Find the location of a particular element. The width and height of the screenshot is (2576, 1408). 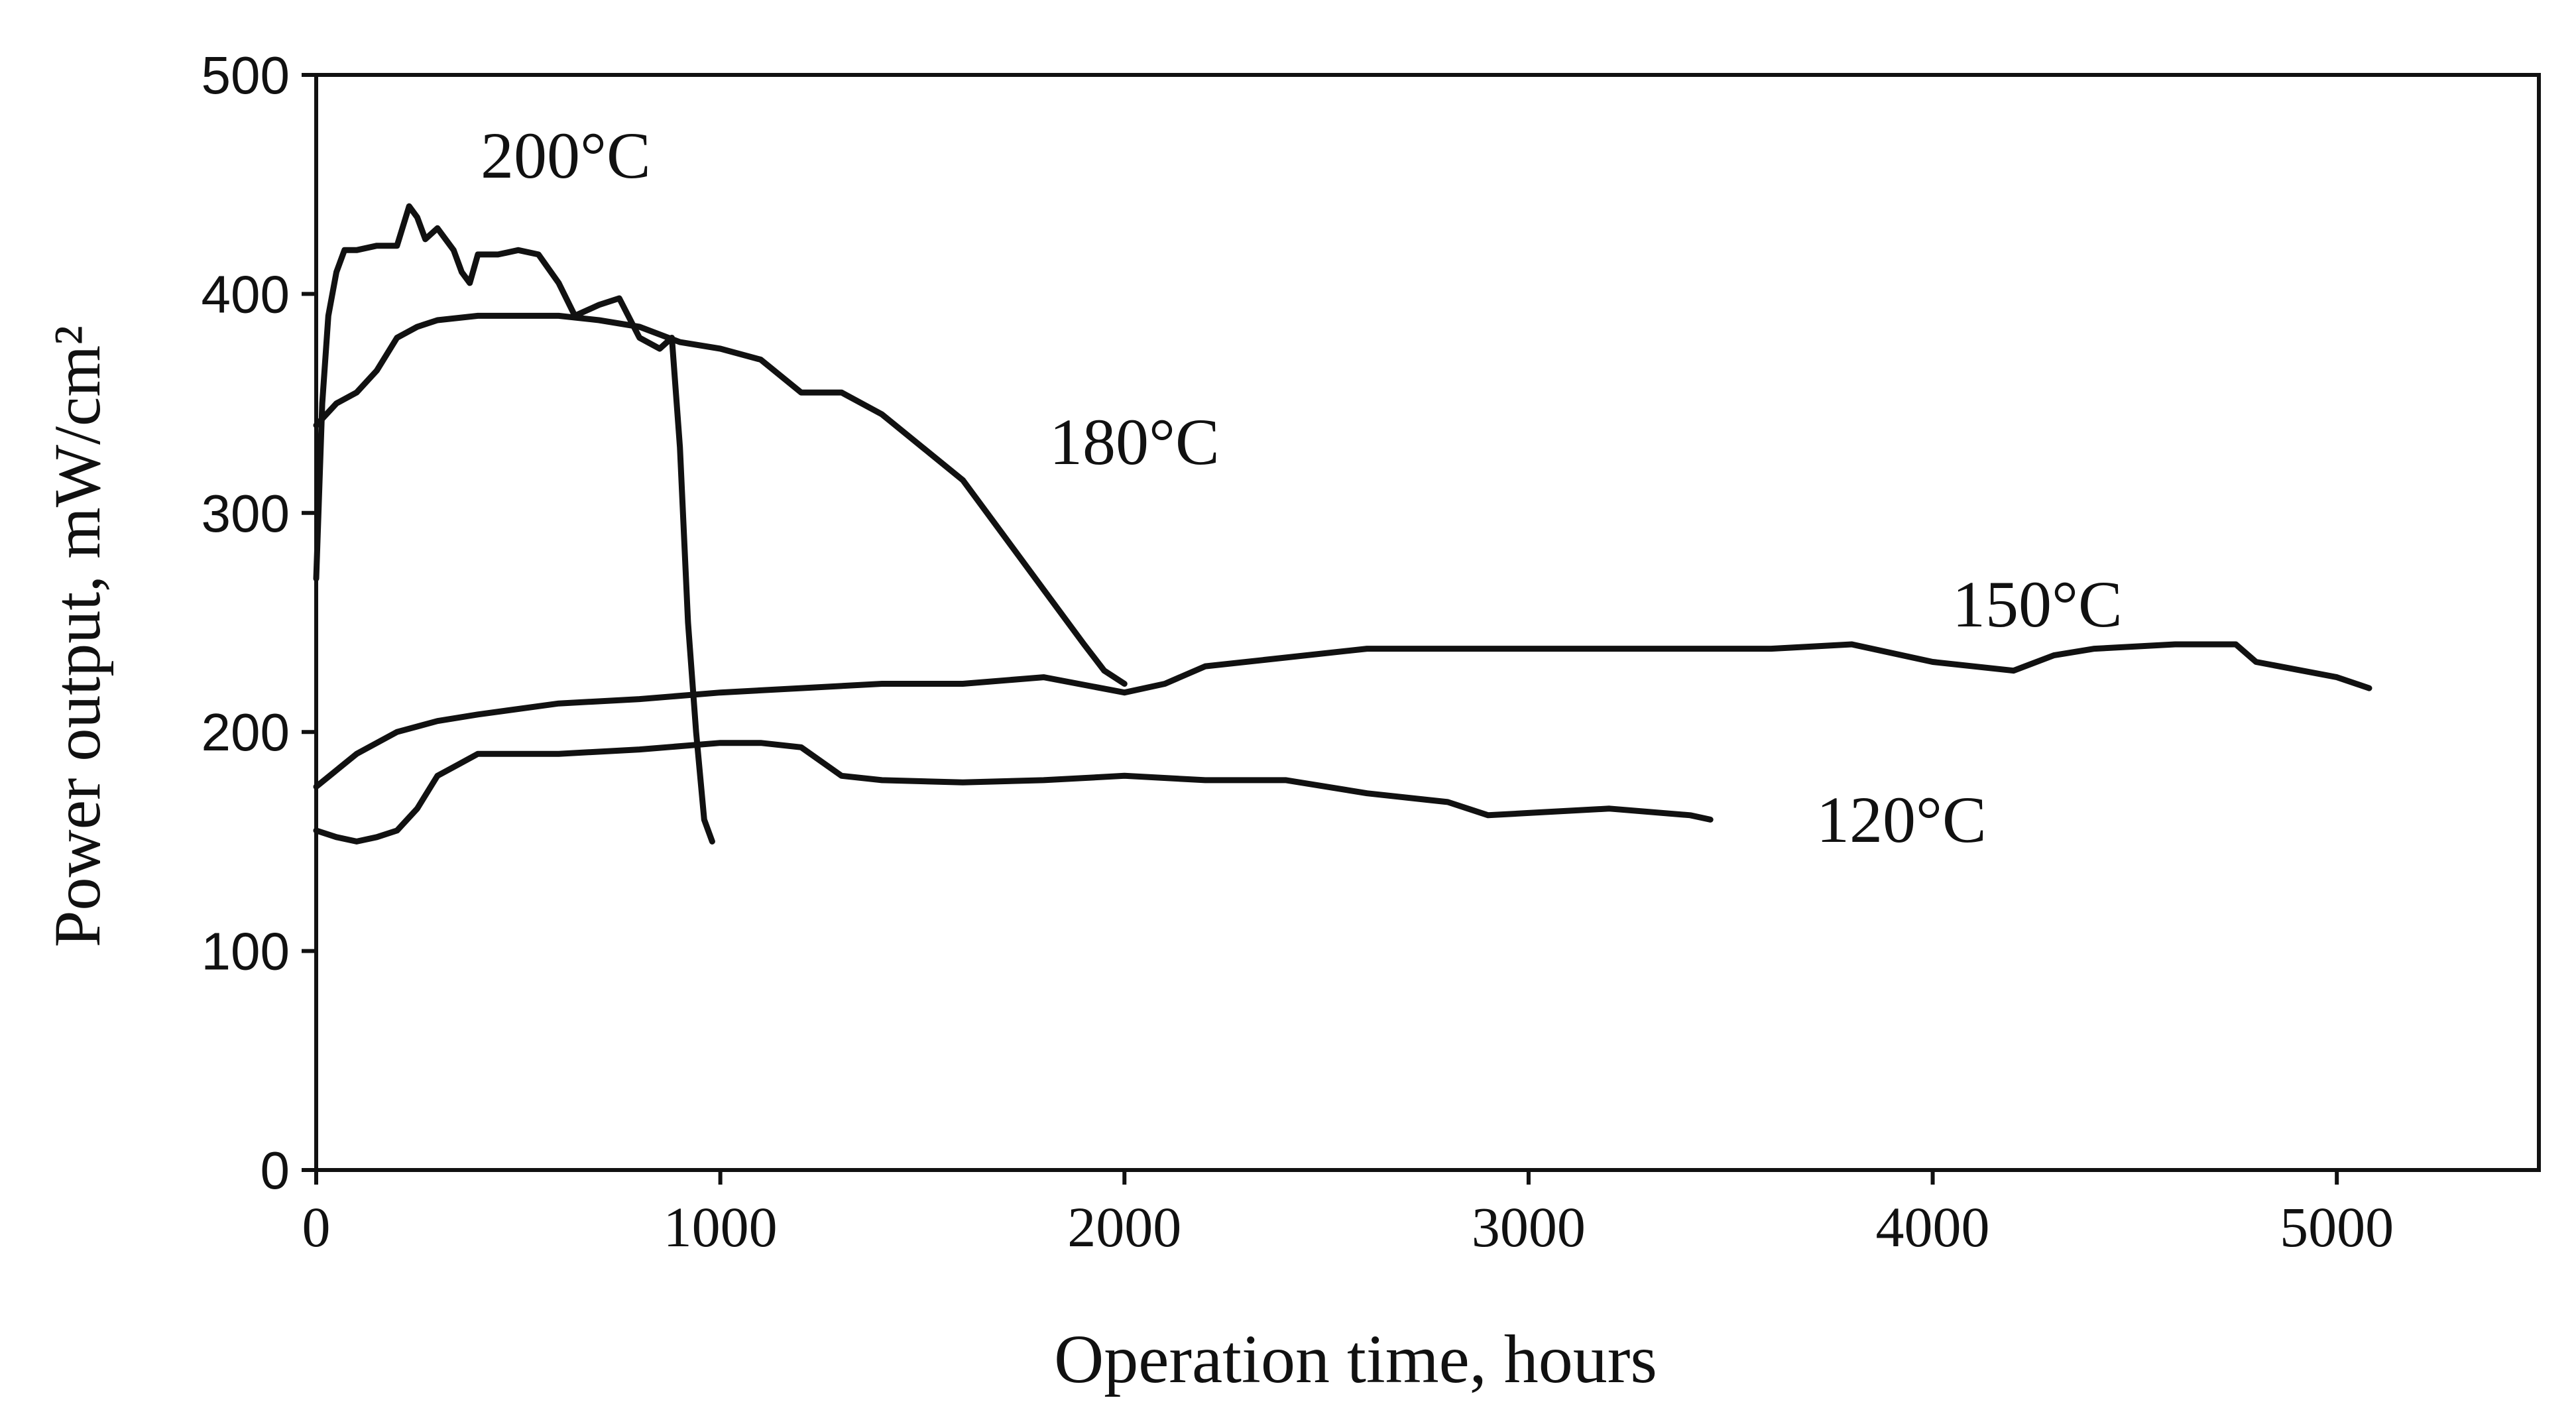

y-tick-label: 200 is located at coordinates (246, 732).